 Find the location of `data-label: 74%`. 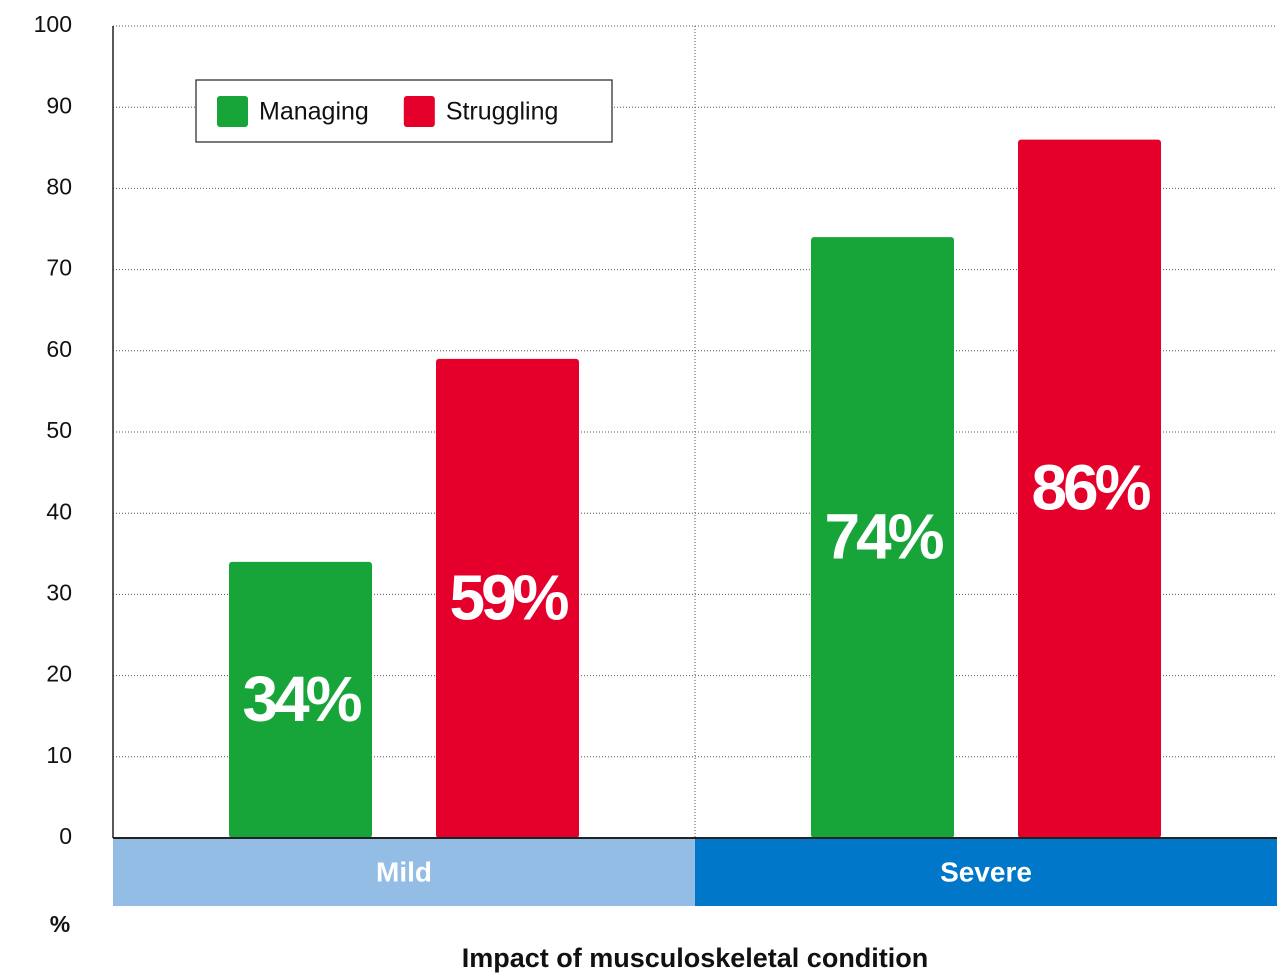

data-label: 74% is located at coordinates (883, 536).